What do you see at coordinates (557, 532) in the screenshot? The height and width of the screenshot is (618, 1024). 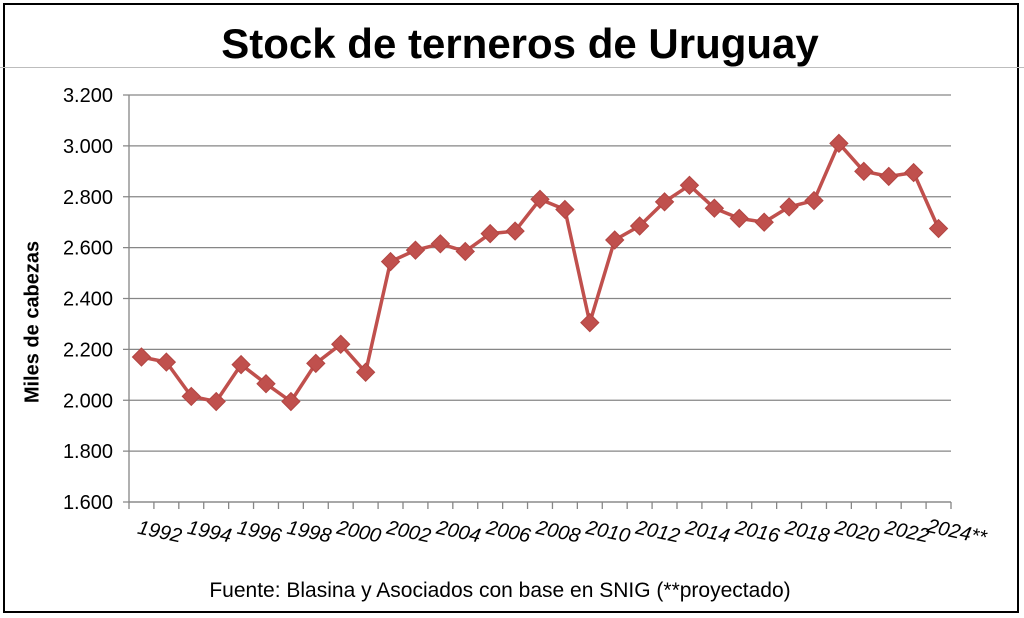 I see `x-tick-label: 2008` at bounding box center [557, 532].